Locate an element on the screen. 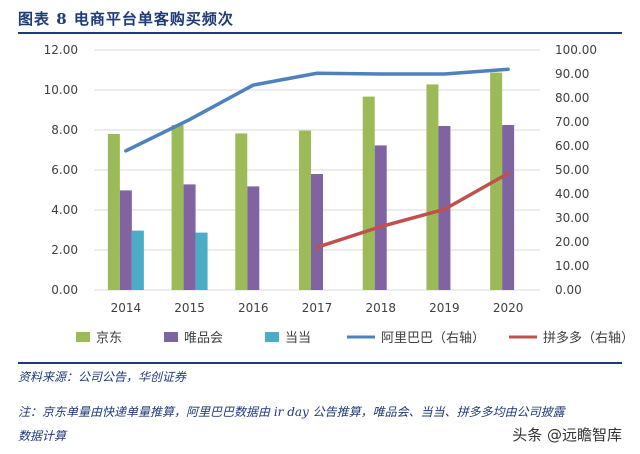 The width and height of the screenshot is (640, 454). y2-tick-label: 30.00 is located at coordinates (572, 218).